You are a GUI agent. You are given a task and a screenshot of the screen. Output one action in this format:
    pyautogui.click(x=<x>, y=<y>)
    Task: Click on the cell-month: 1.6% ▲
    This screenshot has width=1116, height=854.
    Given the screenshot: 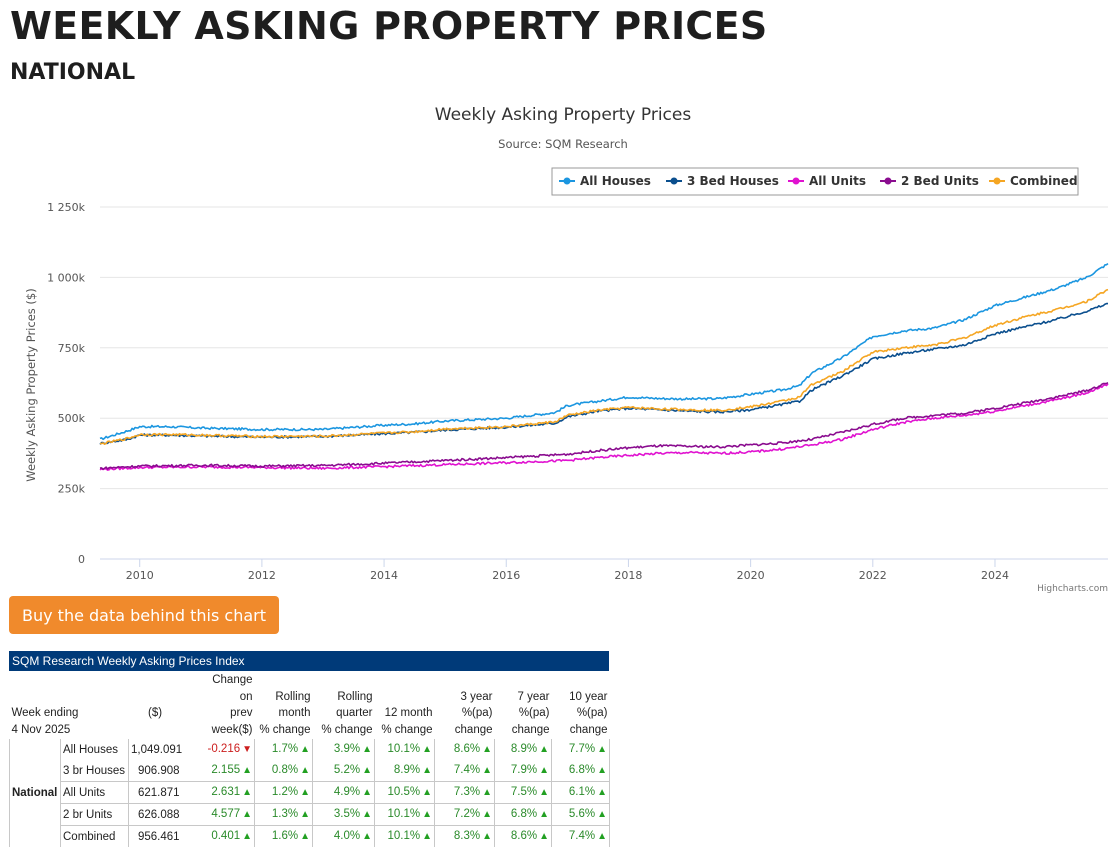 What is the action you would take?
    pyautogui.click(x=284, y=836)
    